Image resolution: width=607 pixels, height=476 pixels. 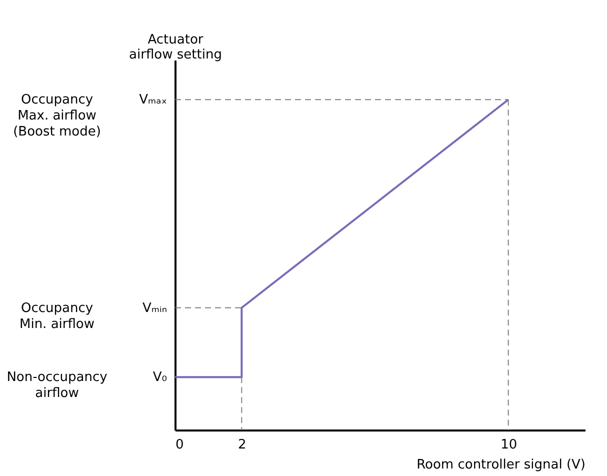 What do you see at coordinates (175, 47) in the screenshot?
I see `y-axis-title: Actuator airflow setting` at bounding box center [175, 47].